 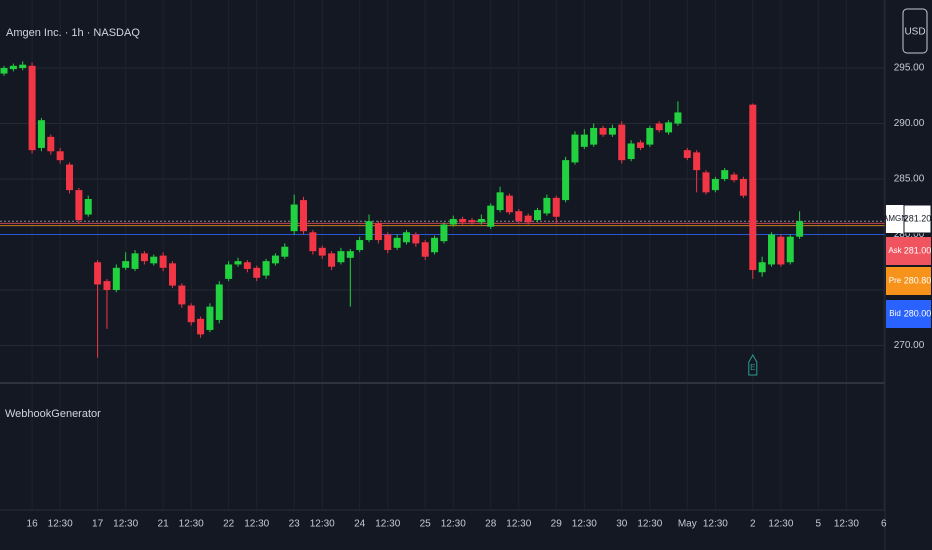 I want to click on currency-label: USD, so click(x=914, y=32).